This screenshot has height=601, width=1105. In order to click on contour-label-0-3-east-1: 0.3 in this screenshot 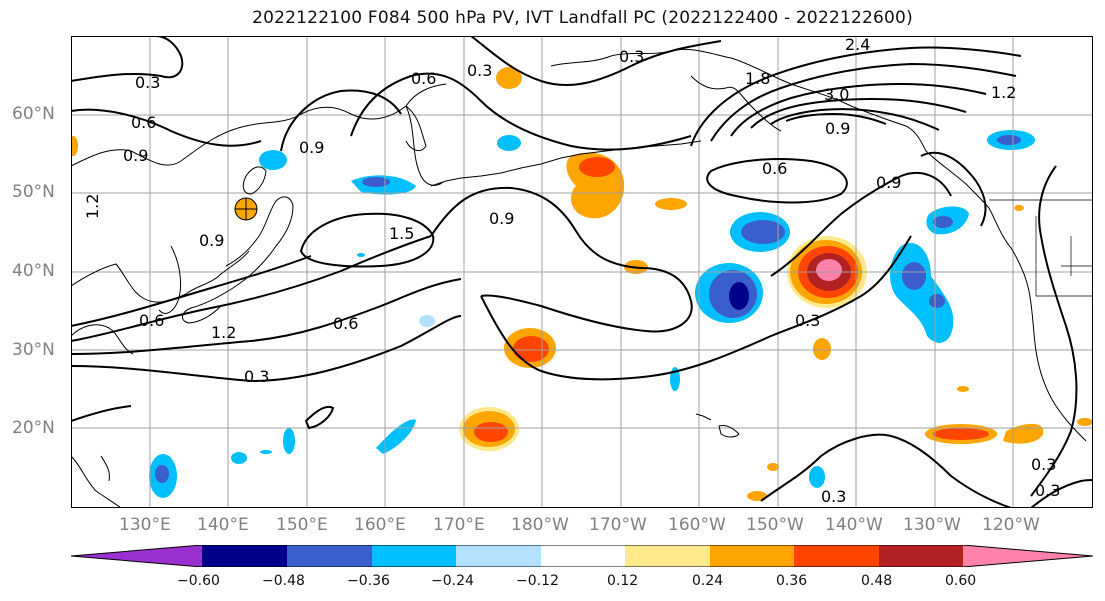, I will do `click(1043, 464)`.